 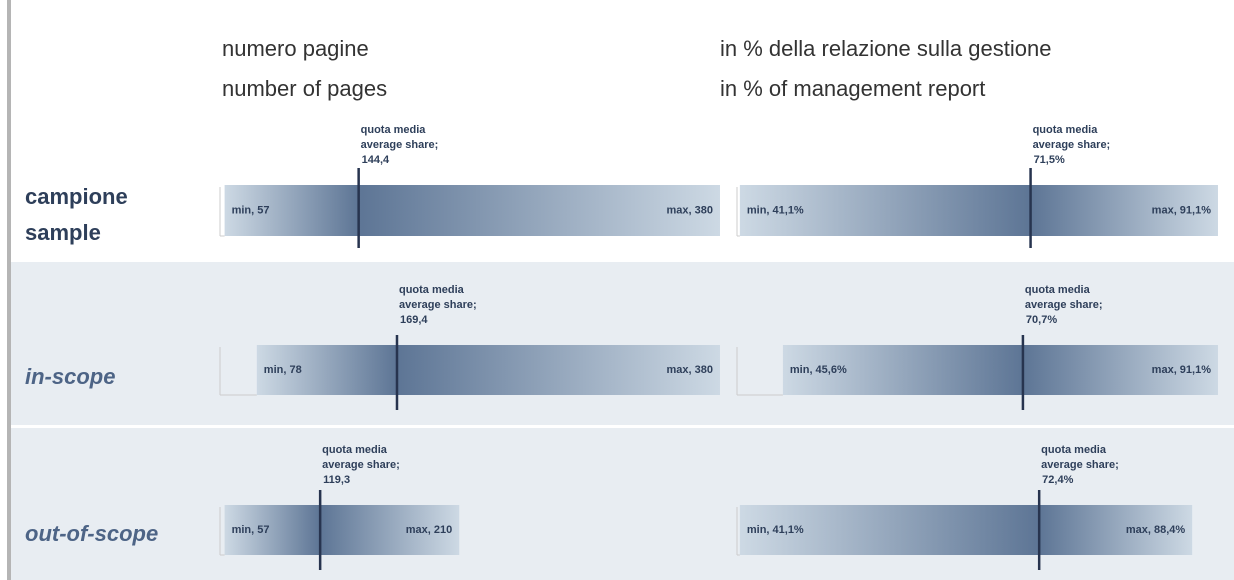 What do you see at coordinates (414, 320) in the screenshot?
I see `average-value: 169,4` at bounding box center [414, 320].